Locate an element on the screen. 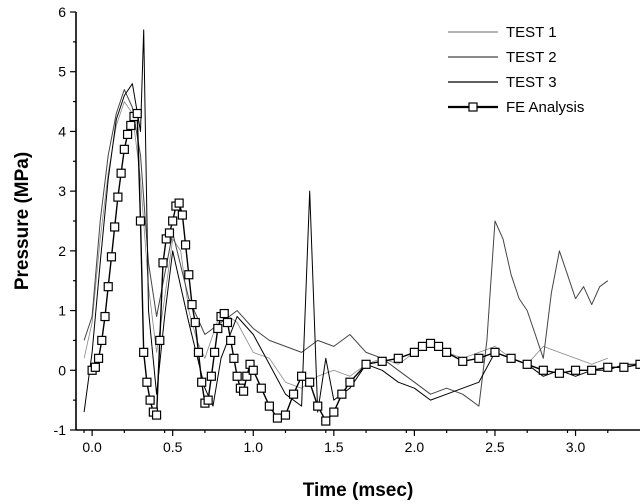  y-tick-label: 6 is located at coordinates (62, 12).